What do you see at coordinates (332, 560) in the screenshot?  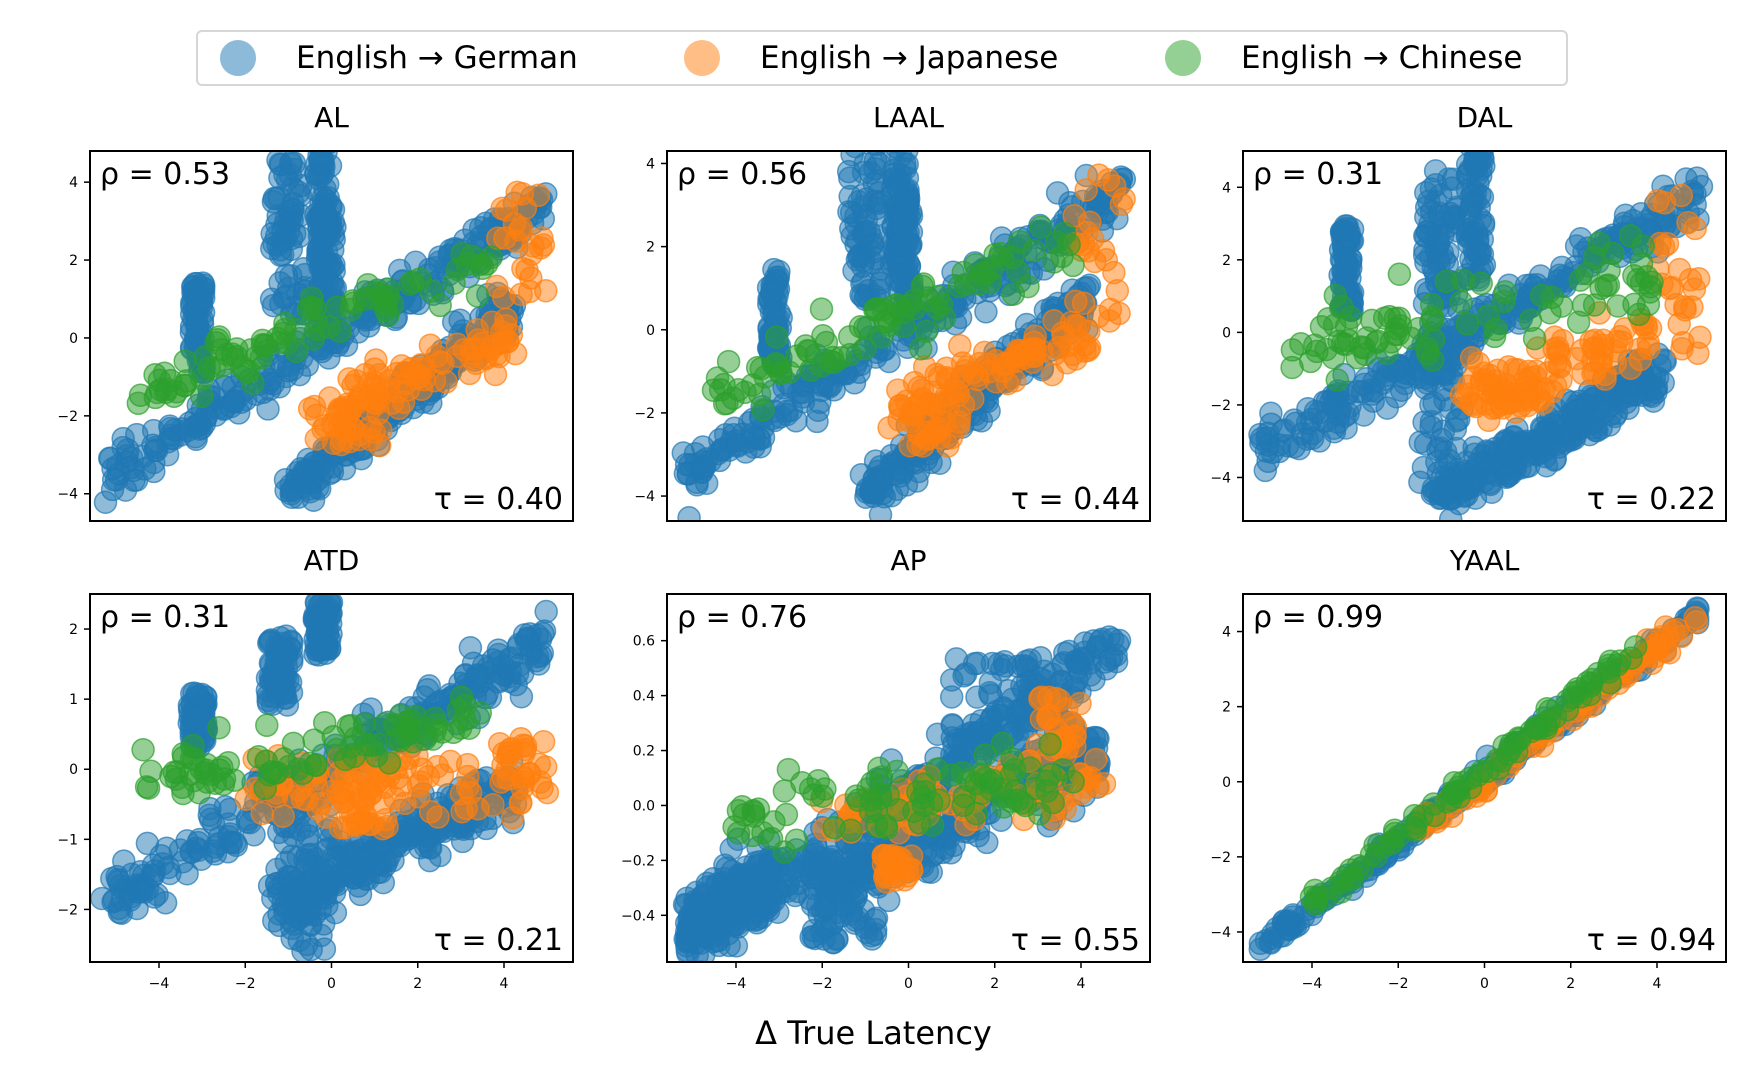 I see `subplot-title: ATD` at bounding box center [332, 560].